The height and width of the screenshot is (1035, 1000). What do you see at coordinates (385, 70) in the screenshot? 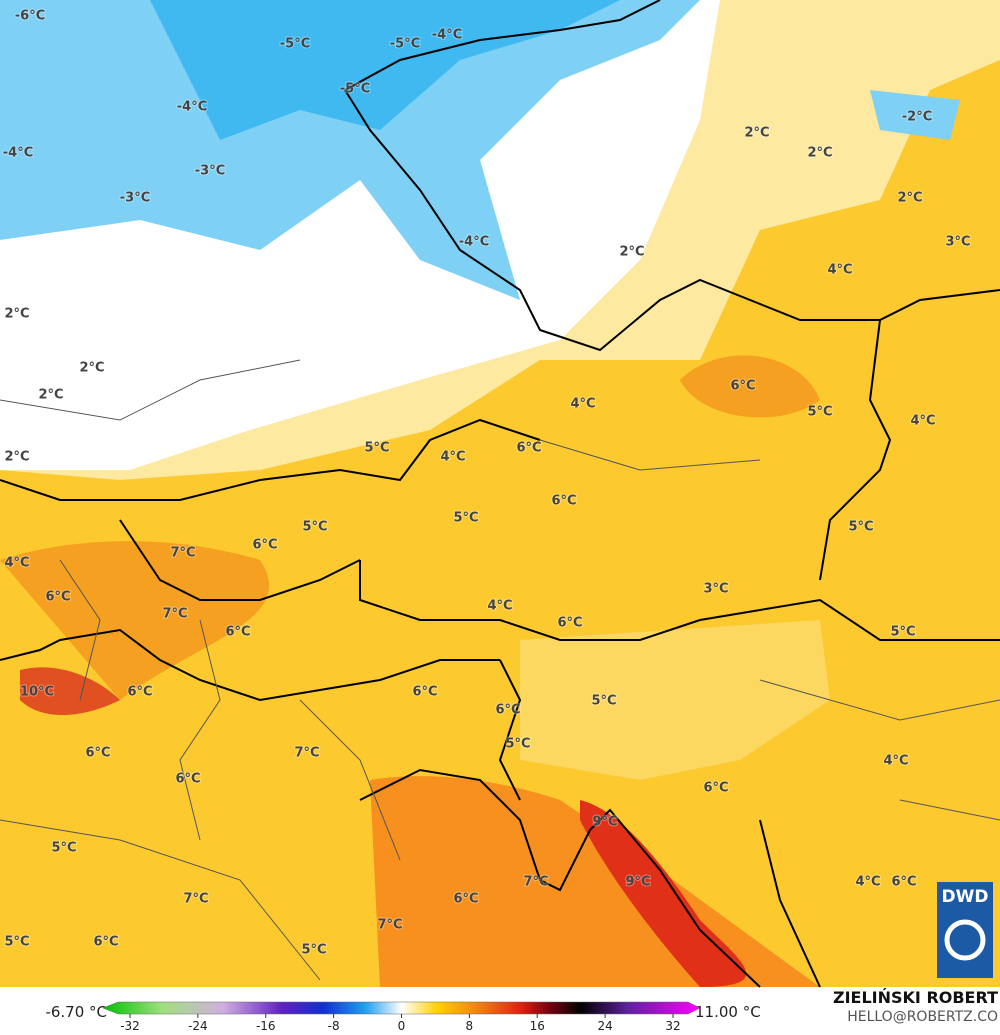
I see `coldest-area` at bounding box center [385, 70].